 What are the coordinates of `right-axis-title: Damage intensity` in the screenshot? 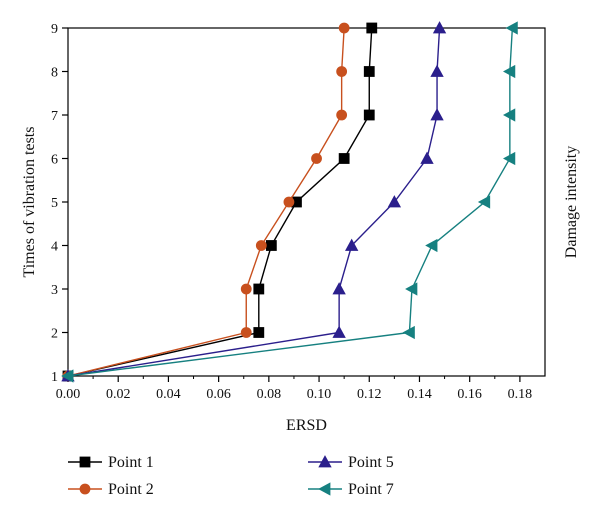 It's located at (571, 202).